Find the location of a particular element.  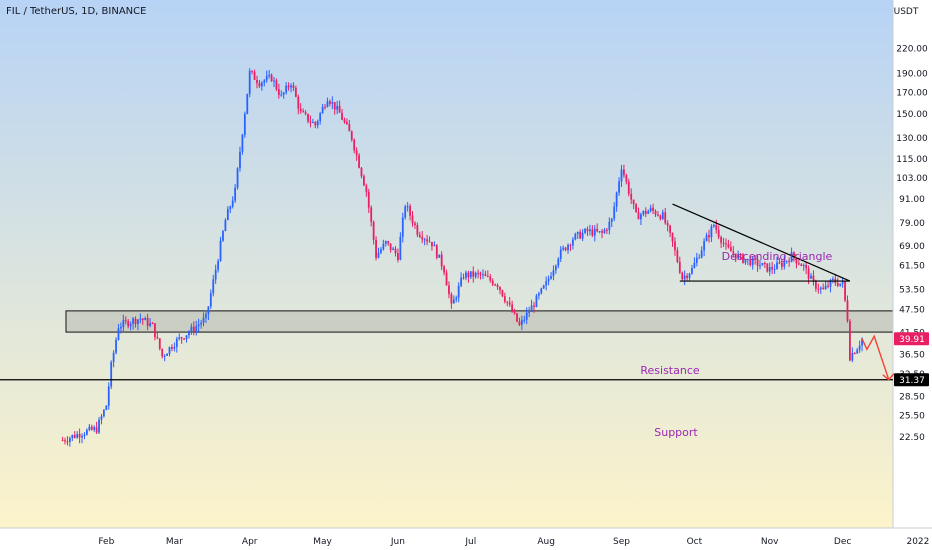

chart-title: FIL / TetherUS, 1D, BINANCE is located at coordinates (76, 11).